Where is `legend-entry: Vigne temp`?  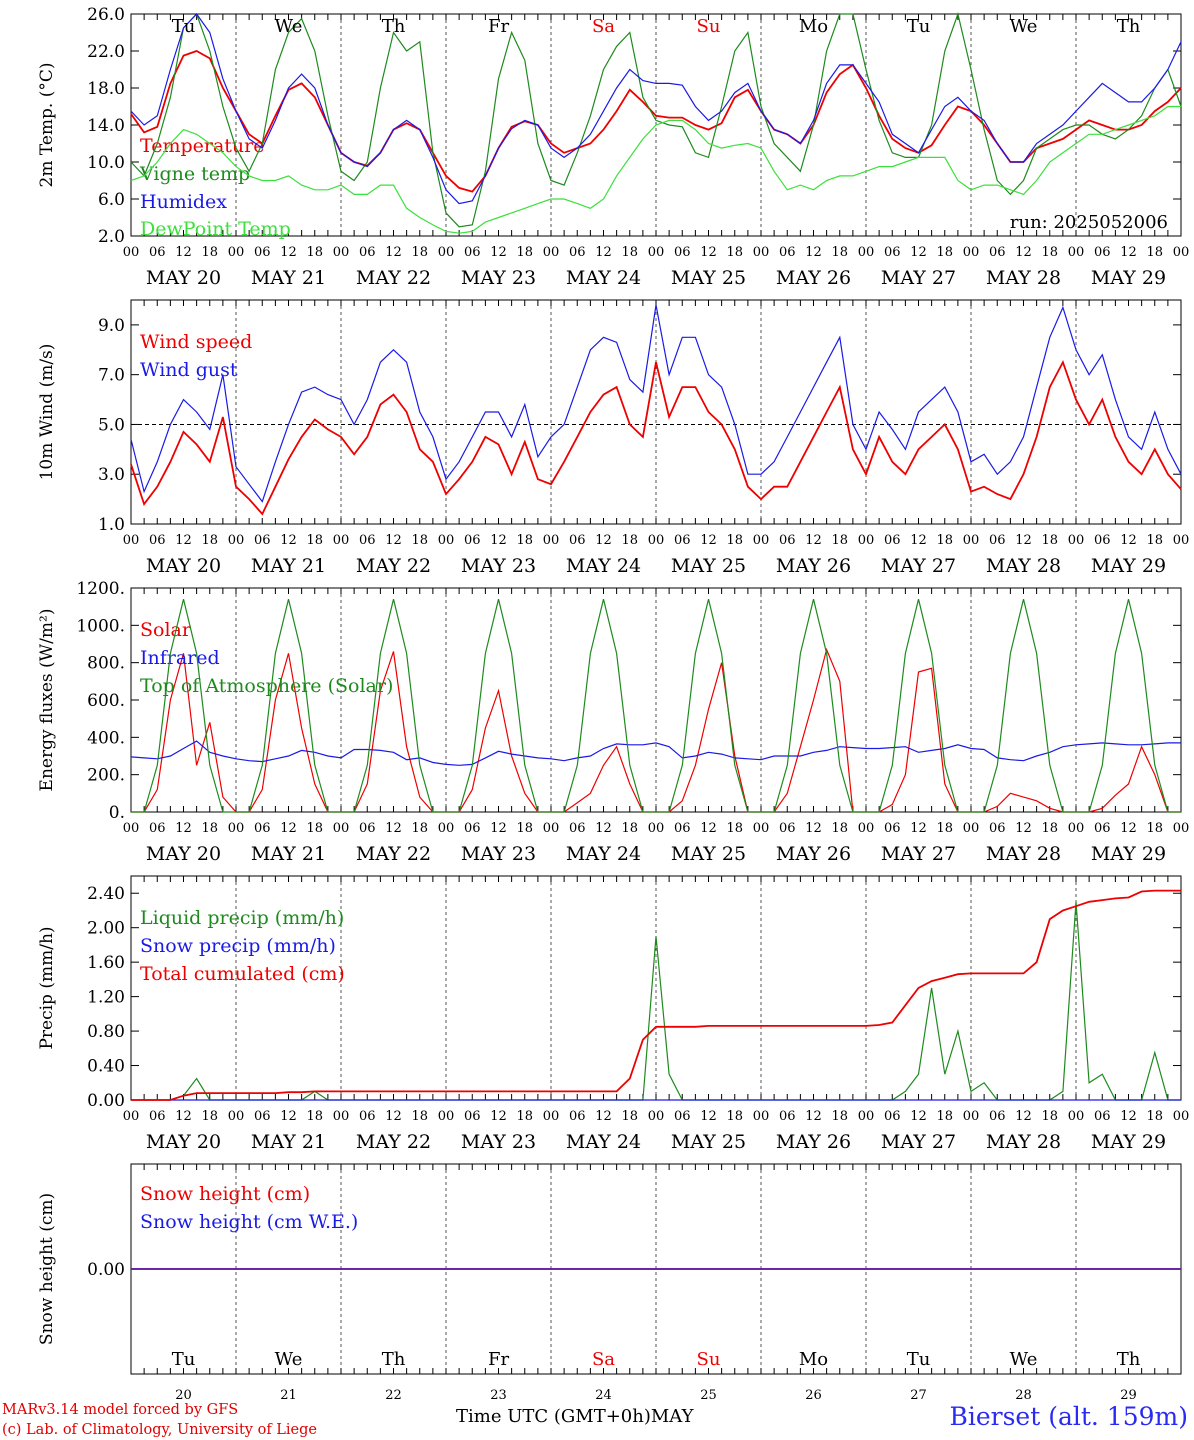 legend-entry: Vigne temp is located at coordinates (194, 174).